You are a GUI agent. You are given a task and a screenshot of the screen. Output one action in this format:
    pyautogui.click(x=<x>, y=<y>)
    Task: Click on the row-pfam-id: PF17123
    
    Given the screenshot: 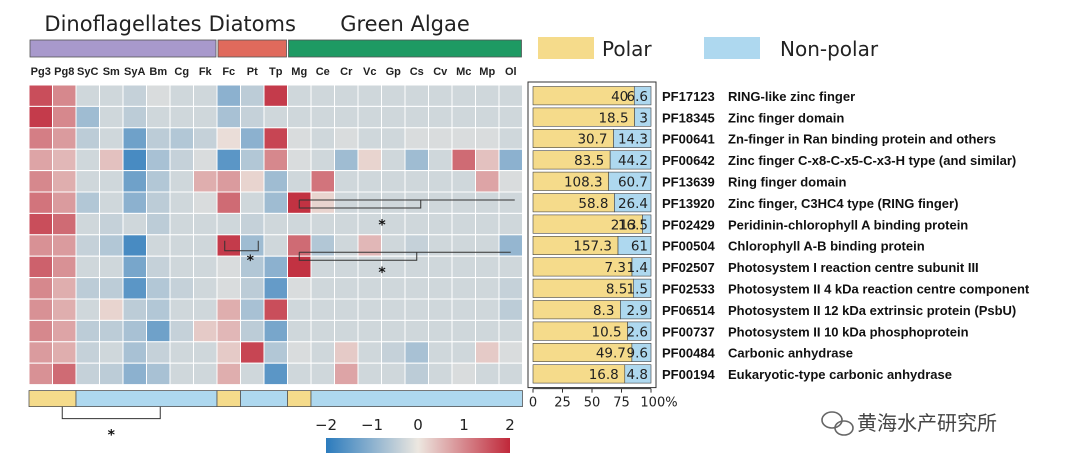 What is the action you would take?
    pyautogui.click(x=688, y=96)
    